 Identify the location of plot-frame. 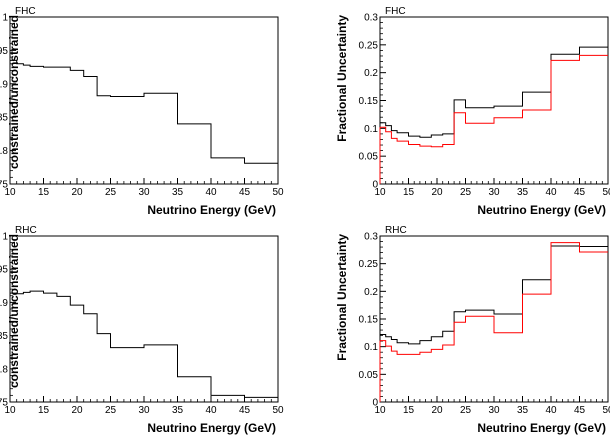
(494, 100).